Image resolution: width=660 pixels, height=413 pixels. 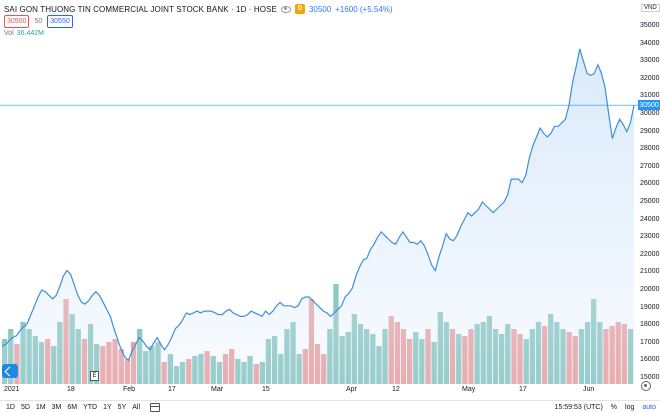 I want to click on eye-icon, so click(x=285, y=9).